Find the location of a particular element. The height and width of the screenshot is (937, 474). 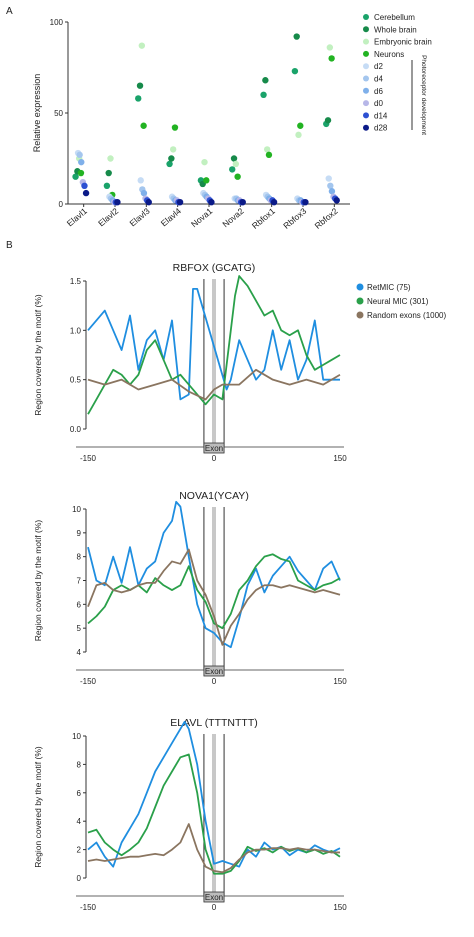

x-tick-label: Elavl3 is located at coordinates (139, 217).